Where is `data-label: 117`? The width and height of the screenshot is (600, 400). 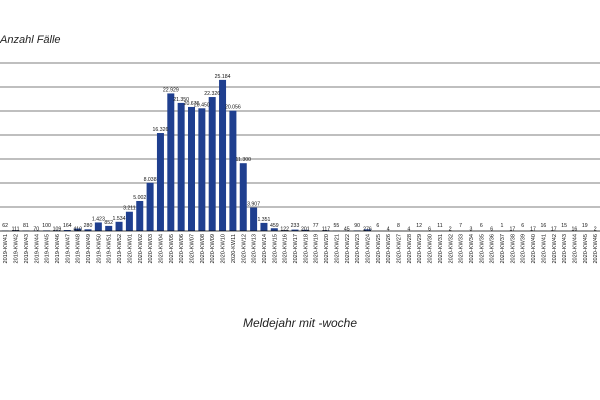 data-label: 117 is located at coordinates (326, 230).